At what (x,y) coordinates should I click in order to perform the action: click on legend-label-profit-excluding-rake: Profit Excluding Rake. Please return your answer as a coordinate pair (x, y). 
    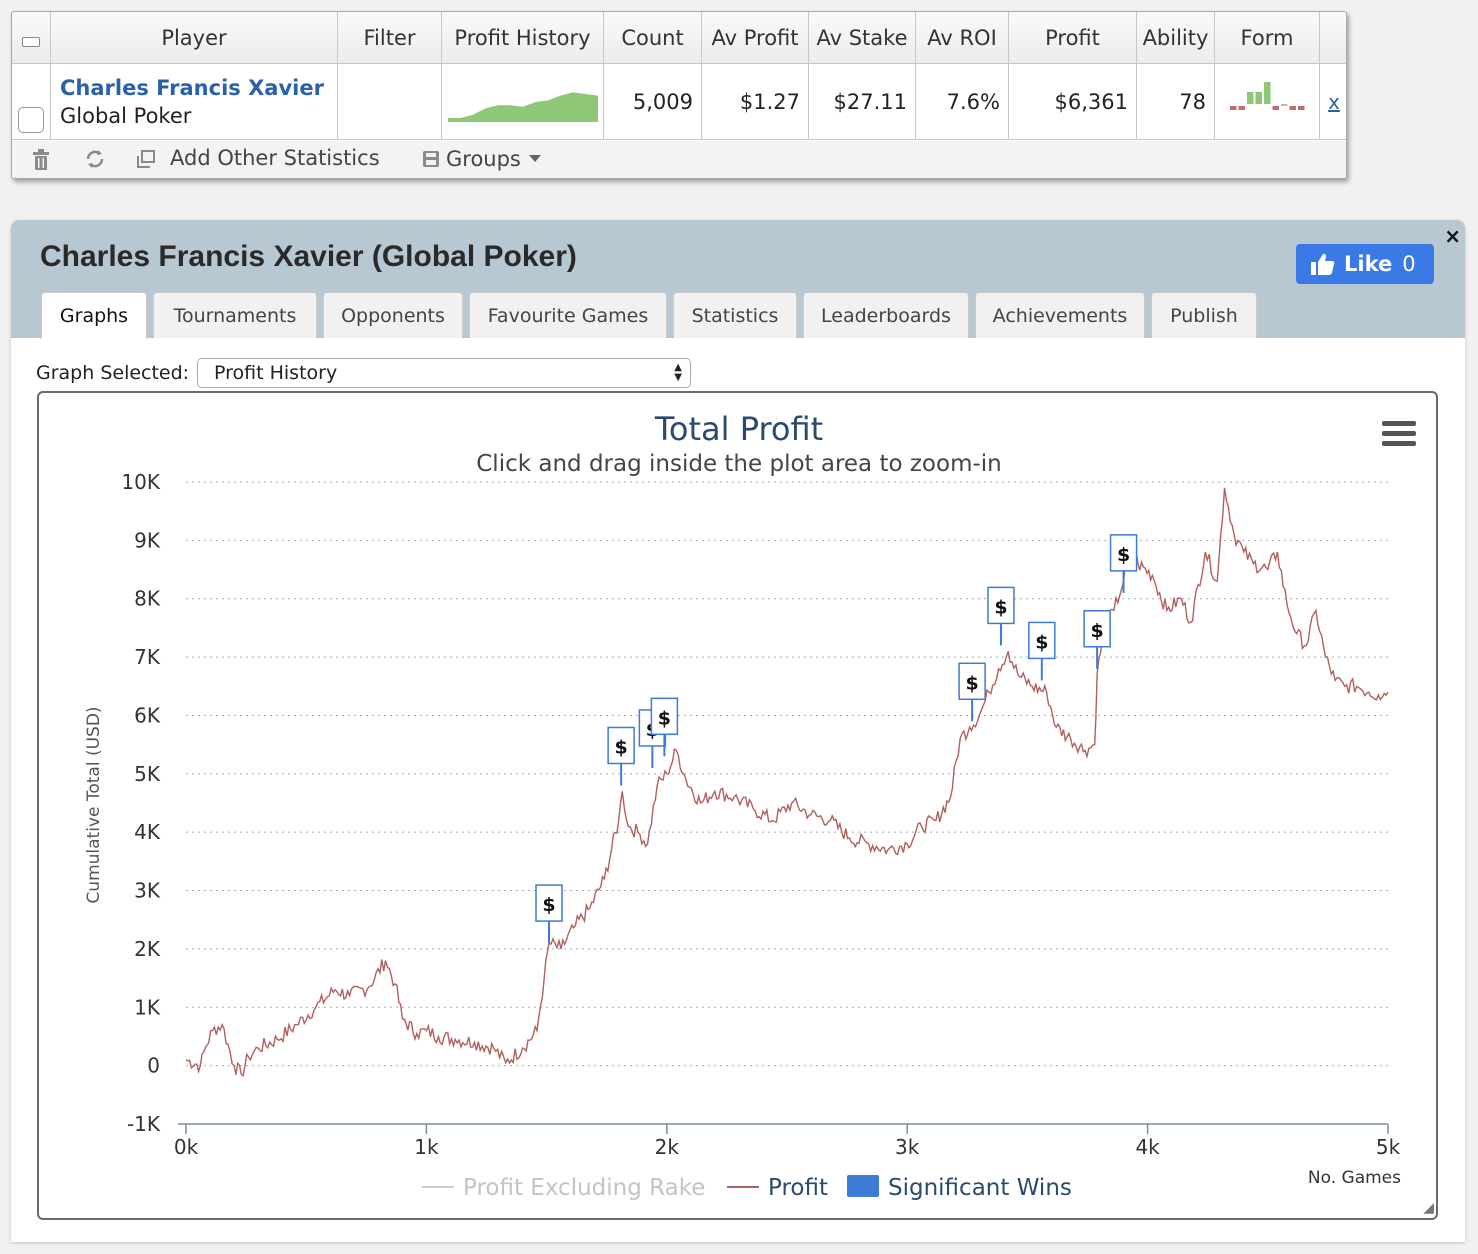
    Looking at the image, I should click on (584, 1188).